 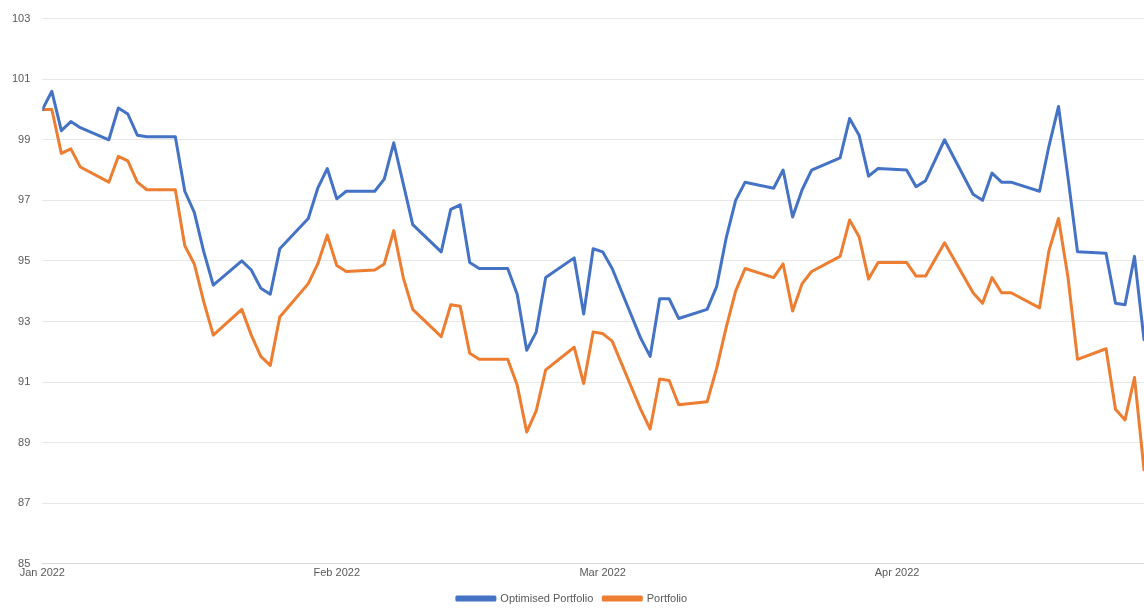 What do you see at coordinates (21, 17) in the screenshot?
I see `y-tick-label: 103` at bounding box center [21, 17].